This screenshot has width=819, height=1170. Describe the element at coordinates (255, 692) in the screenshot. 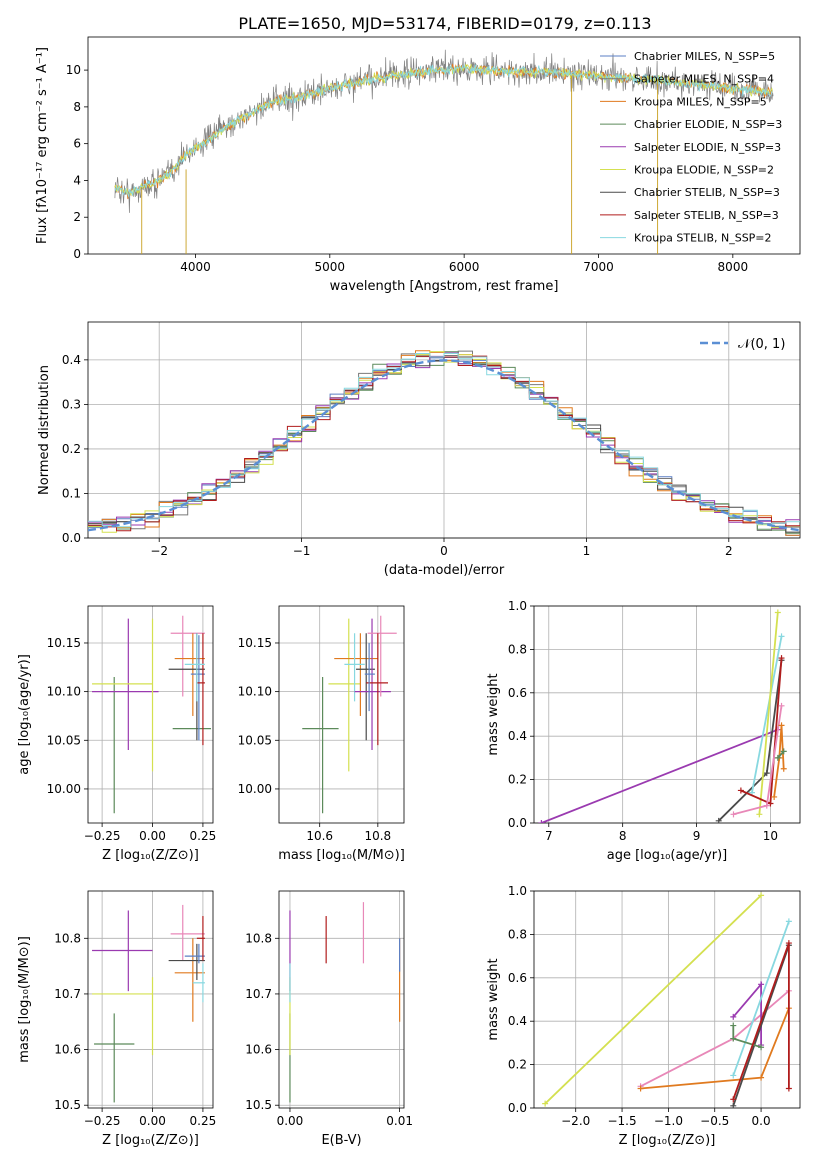

I see `y-tick-label: 10.10` at that location.